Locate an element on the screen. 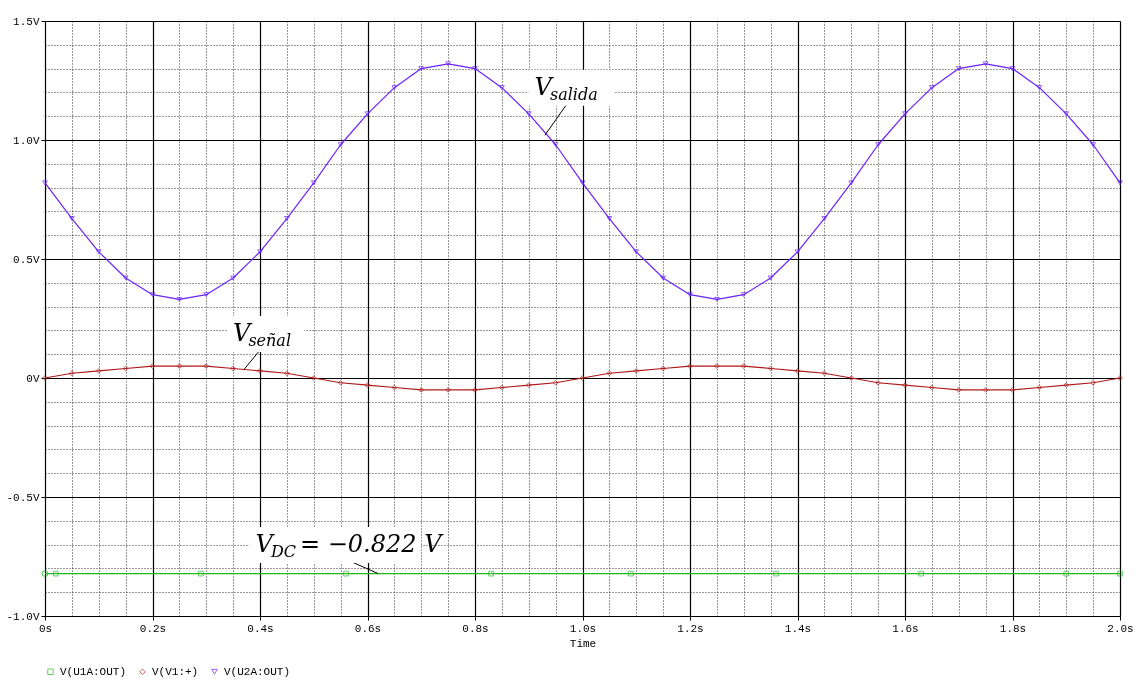 The image size is (1145, 695). x-axis-title: Time is located at coordinates (583, 643).